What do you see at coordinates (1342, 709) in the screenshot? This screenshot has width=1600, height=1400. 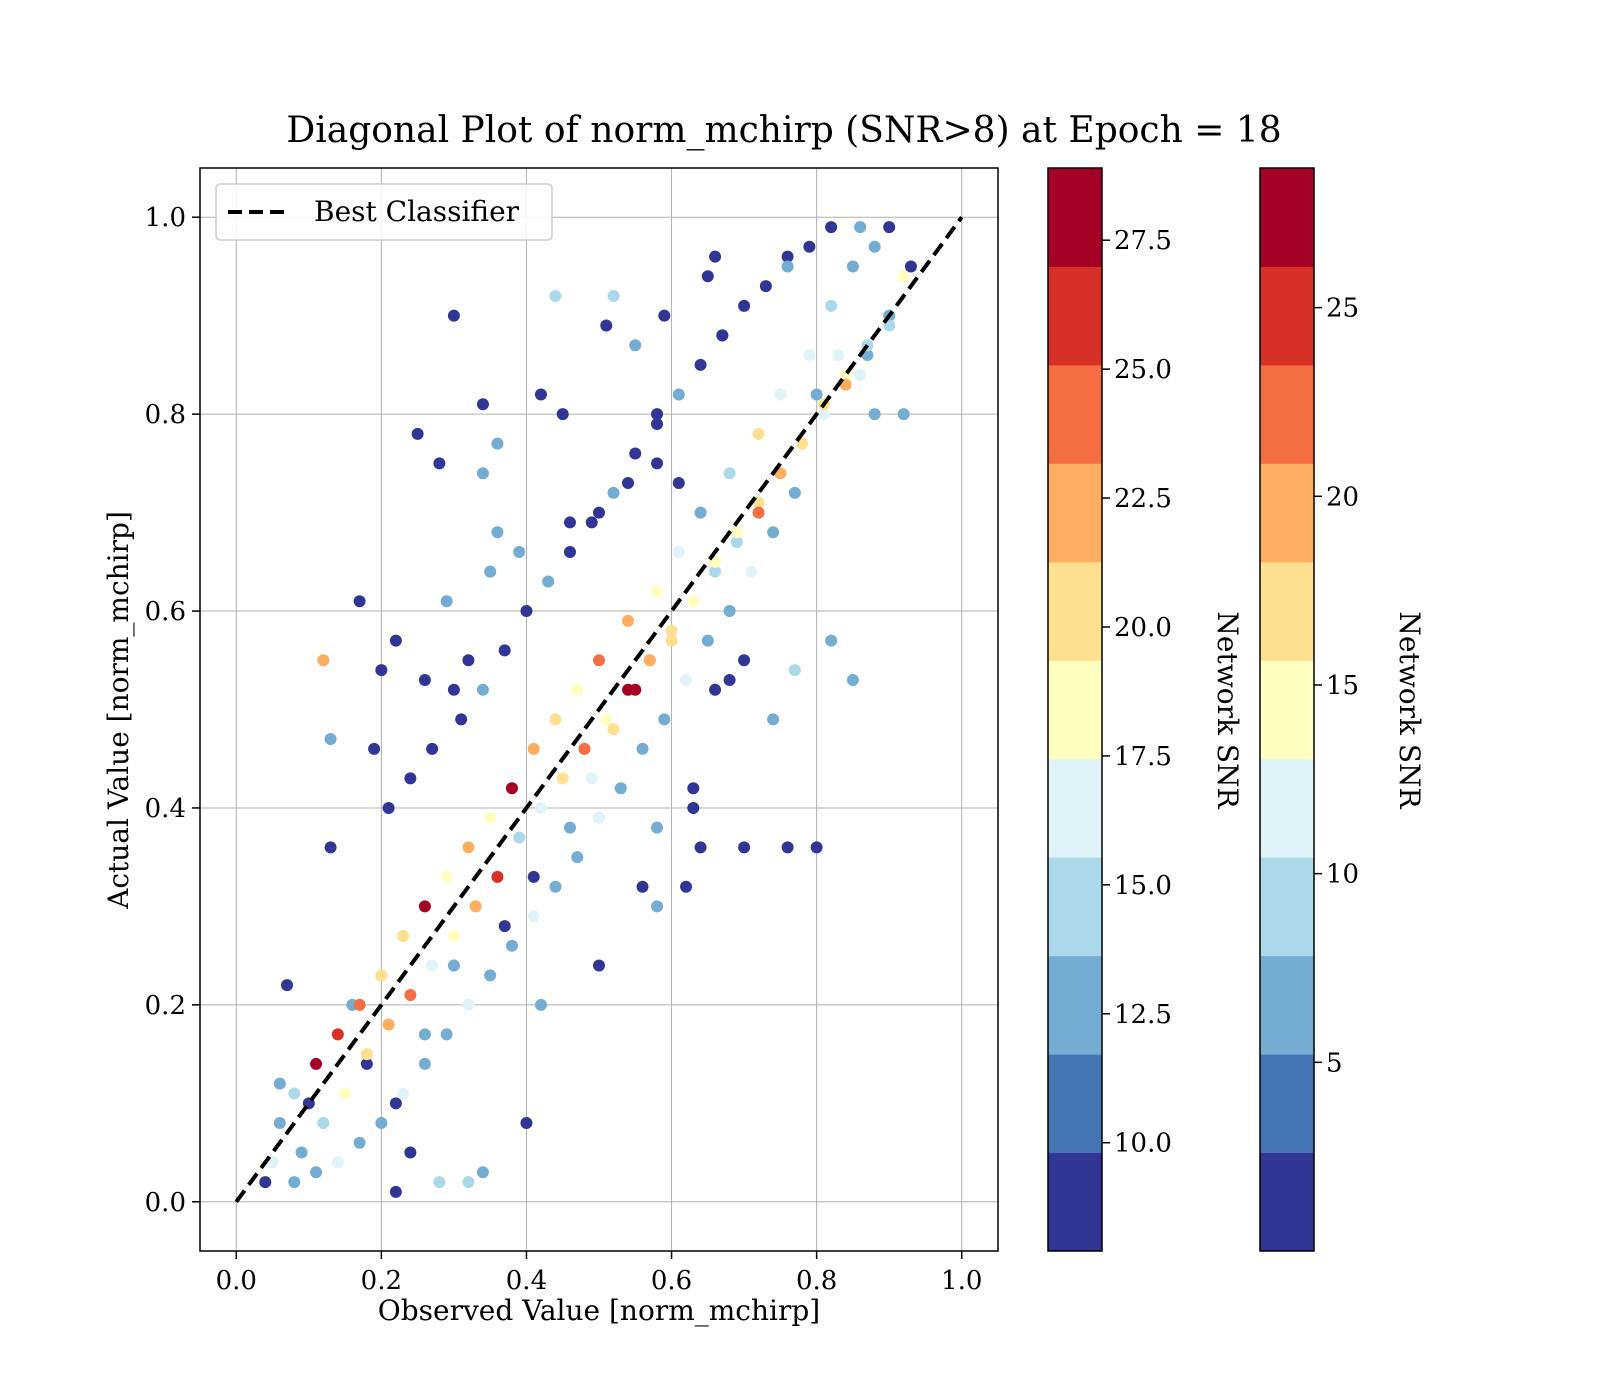 I see `colorbar-snr-2: 25 20 15 10 5 Network SNR` at bounding box center [1342, 709].